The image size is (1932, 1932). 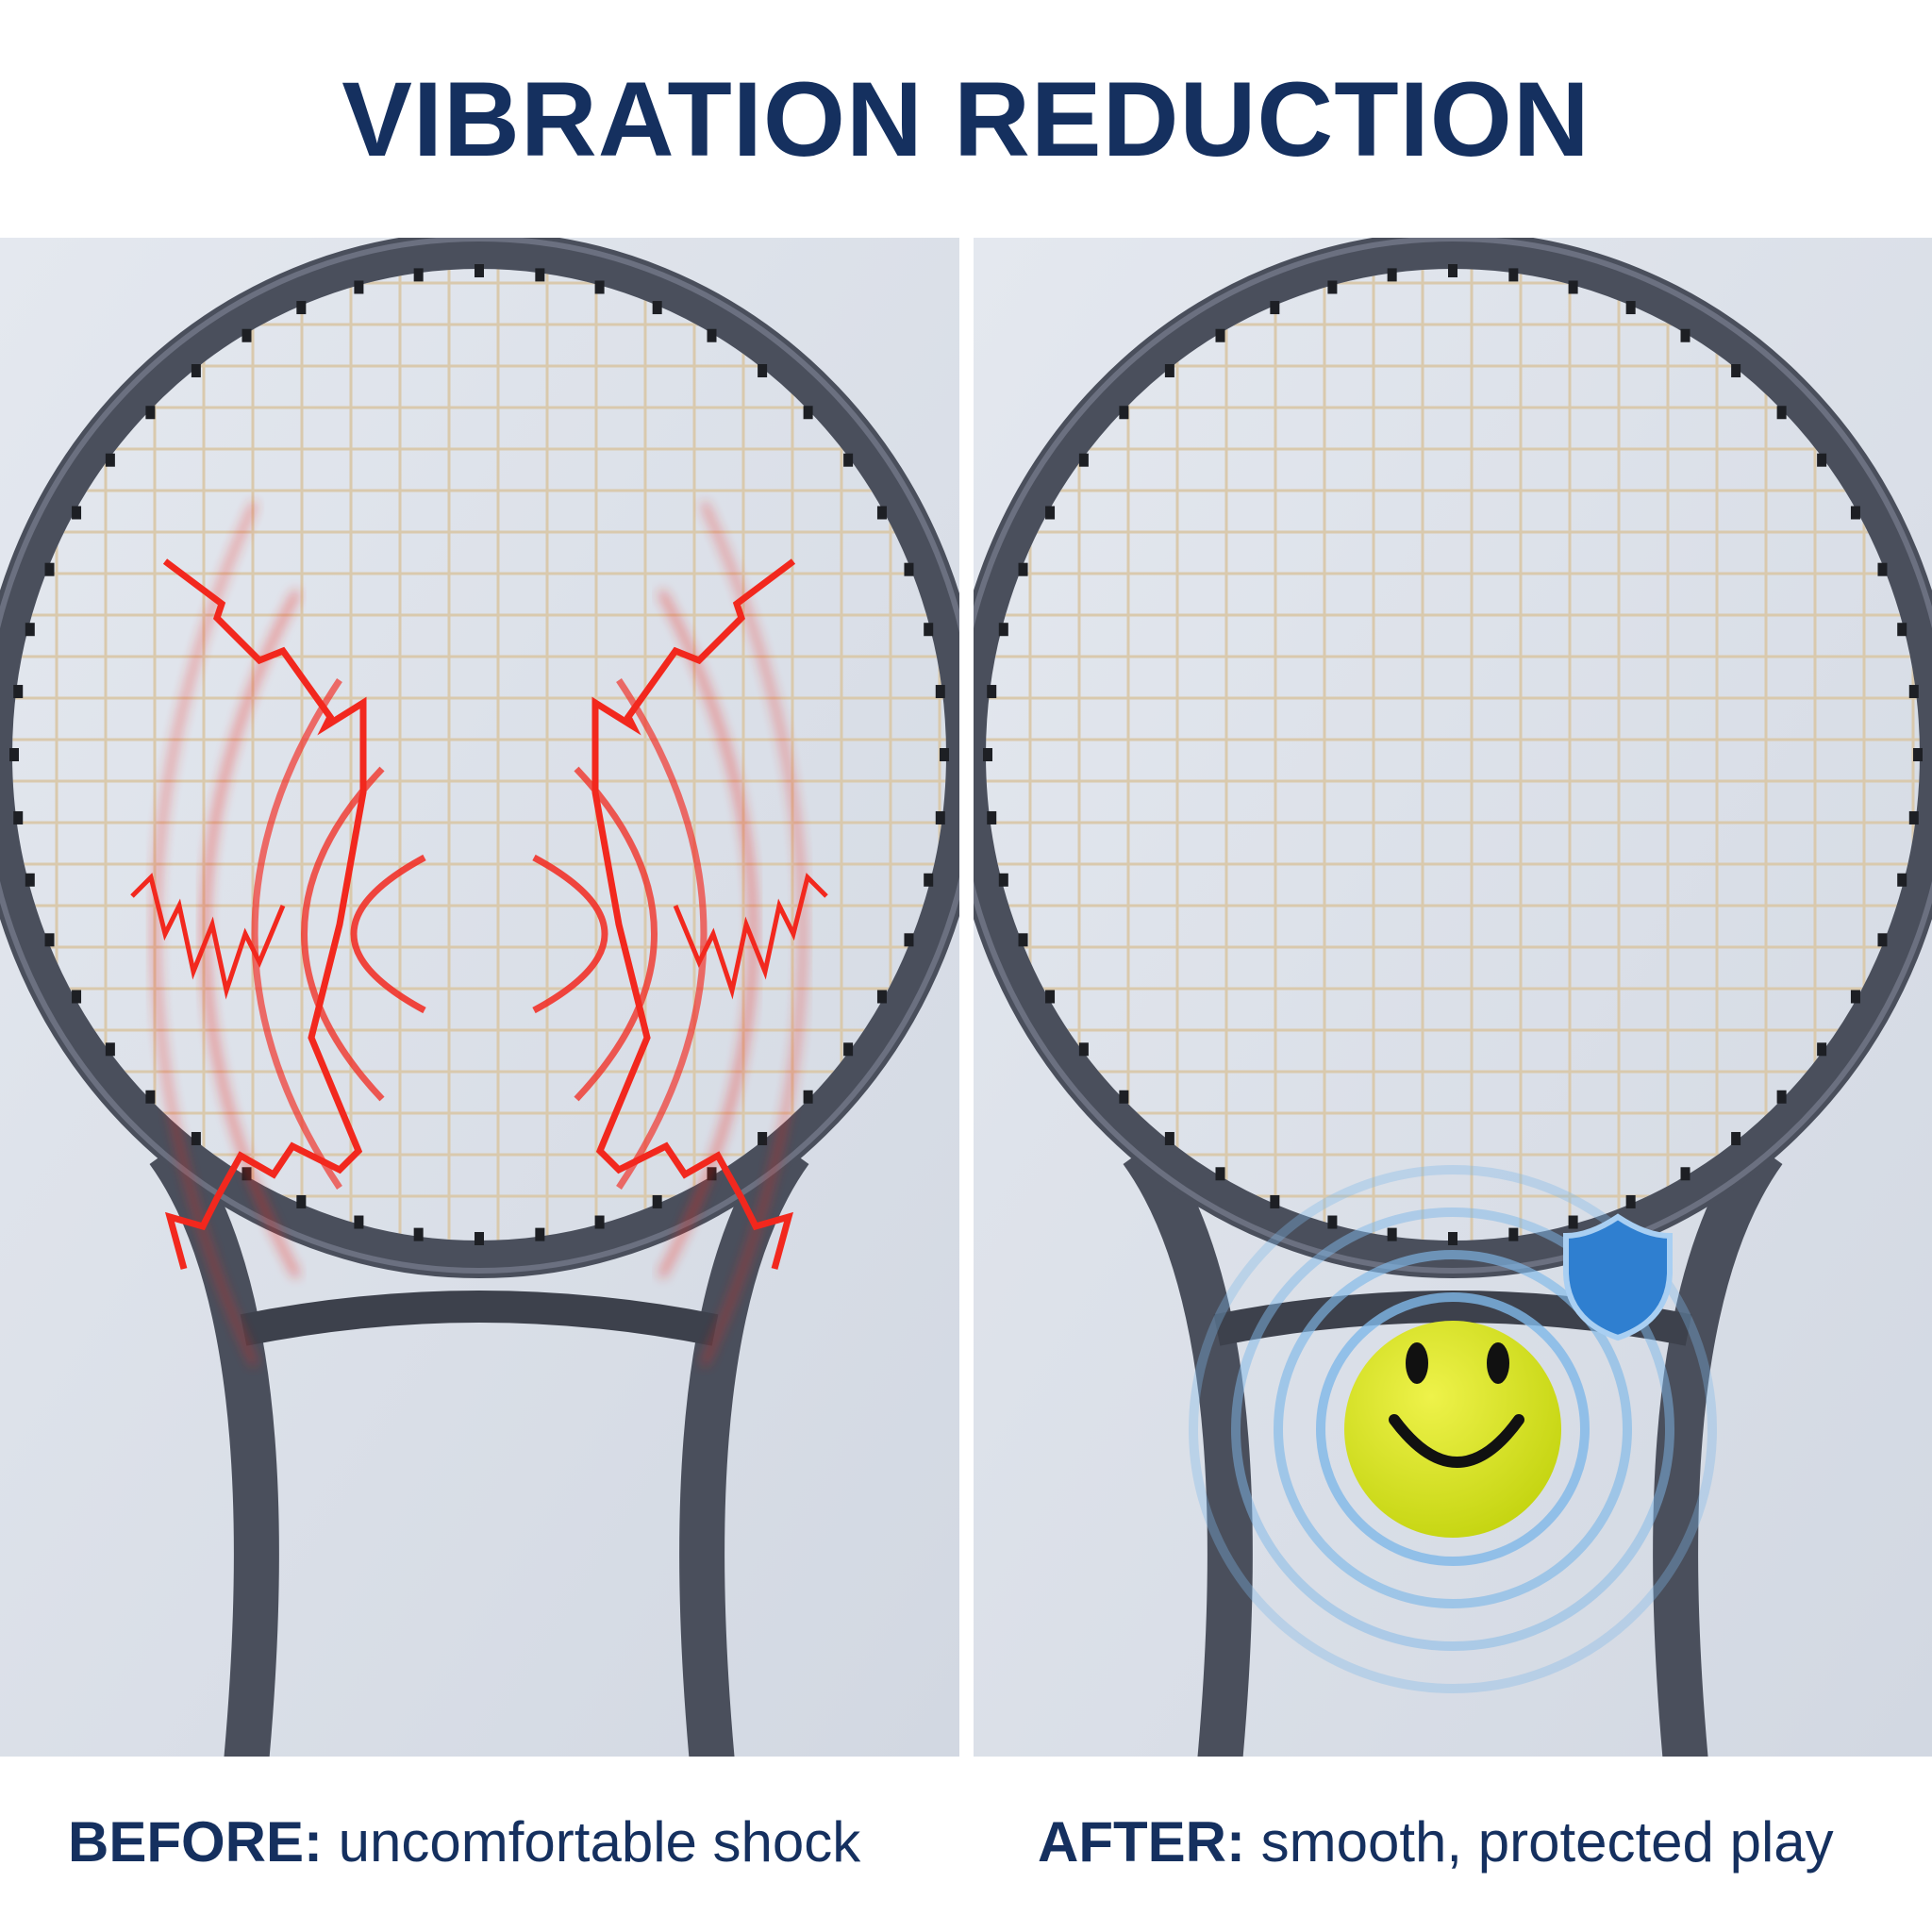 I want to click on dampener, so click(x=1453, y=1429).